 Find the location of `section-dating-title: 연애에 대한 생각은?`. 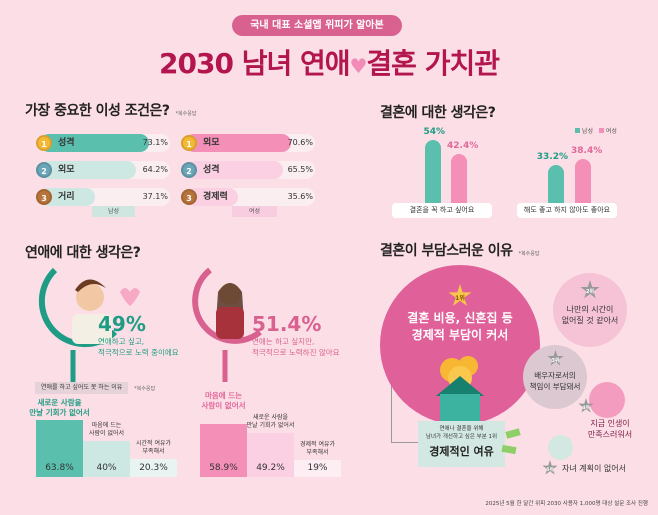

section-dating-title: 연애에 대한 생각은? is located at coordinates (83, 253).